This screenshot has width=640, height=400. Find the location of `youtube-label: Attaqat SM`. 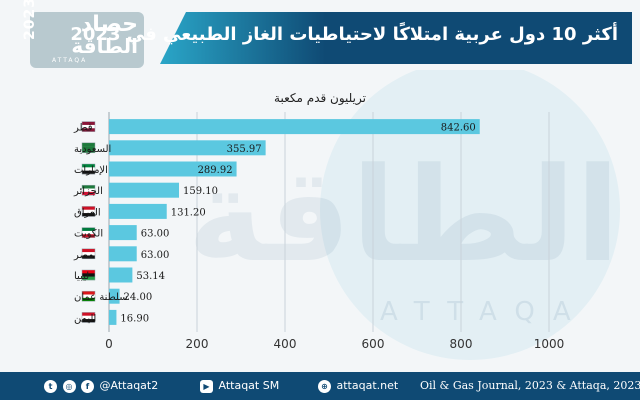

youtube-label: Attaqat SM is located at coordinates (249, 385).